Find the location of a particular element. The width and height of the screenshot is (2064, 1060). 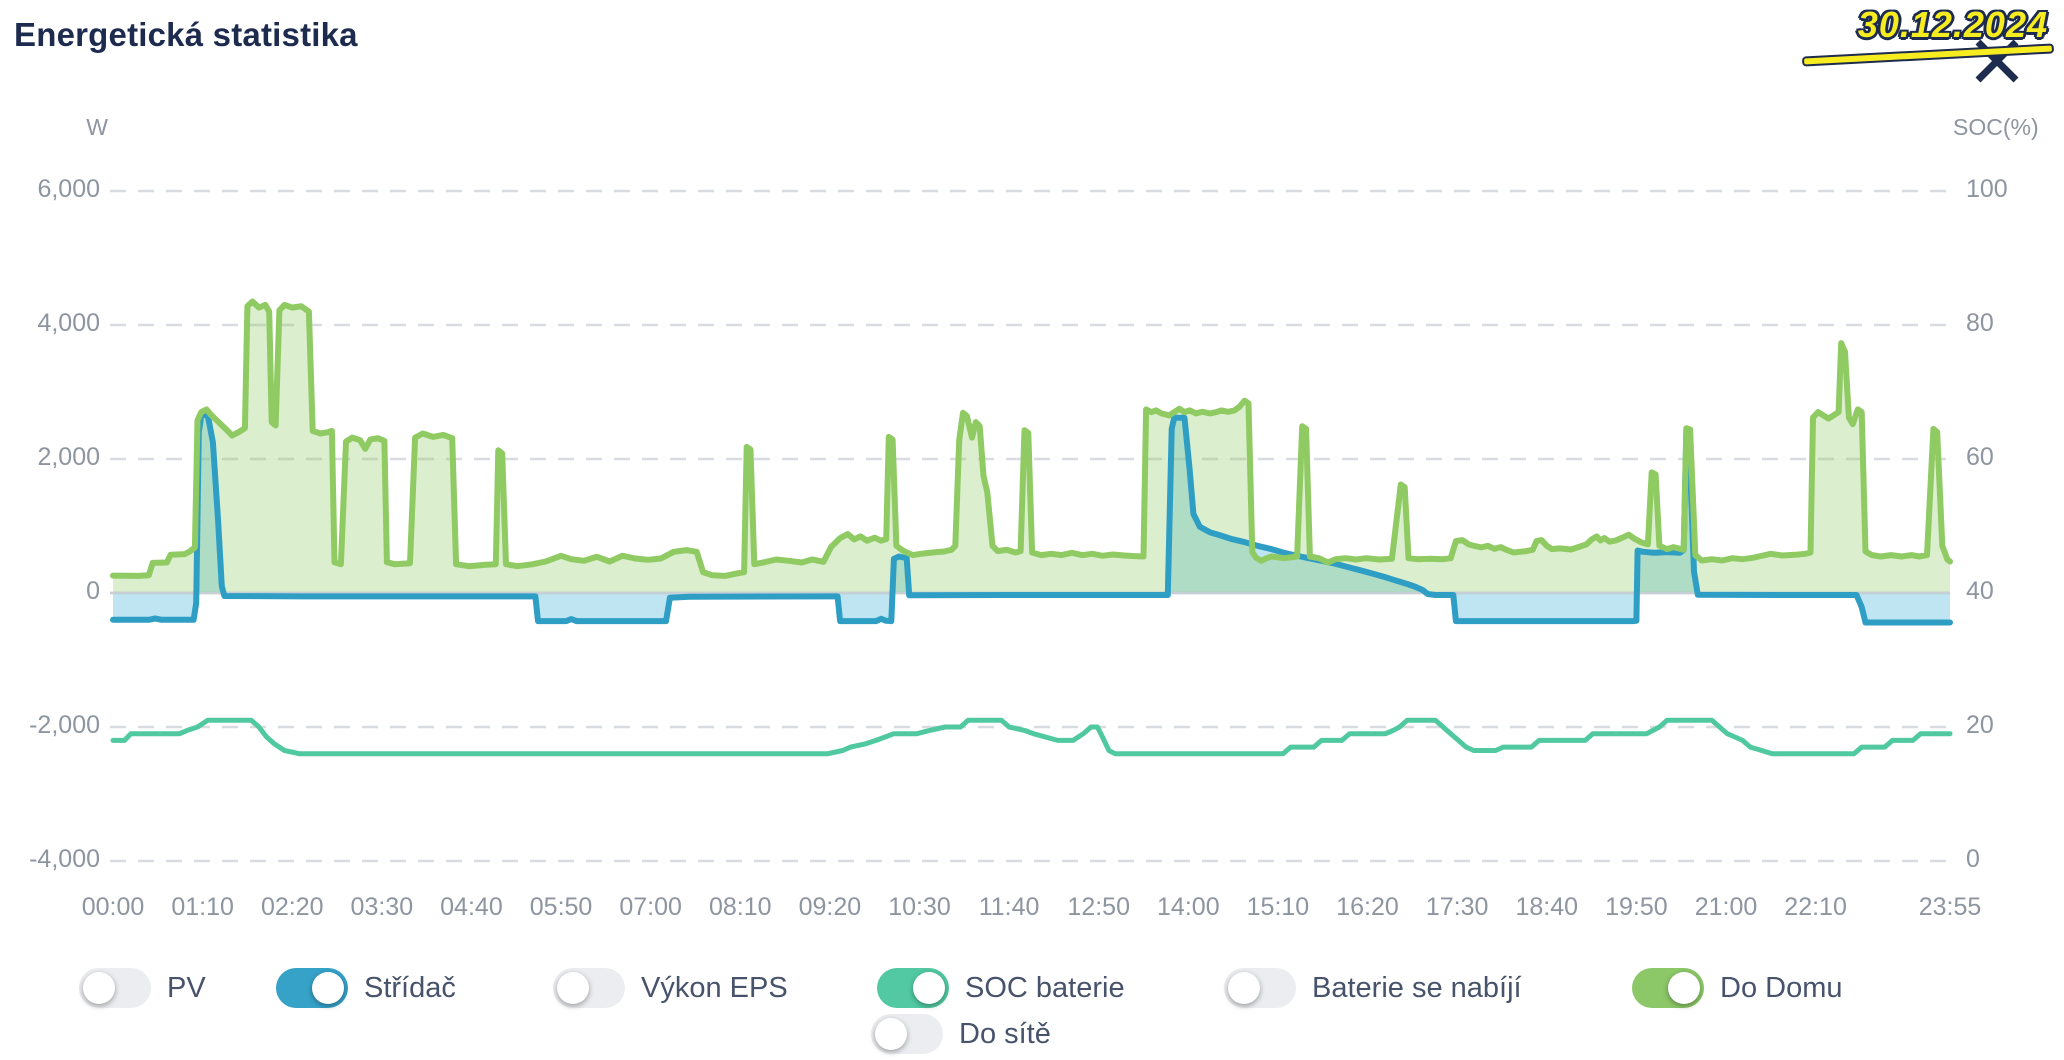

x-axis-tick: 18:40 is located at coordinates (1547, 907).